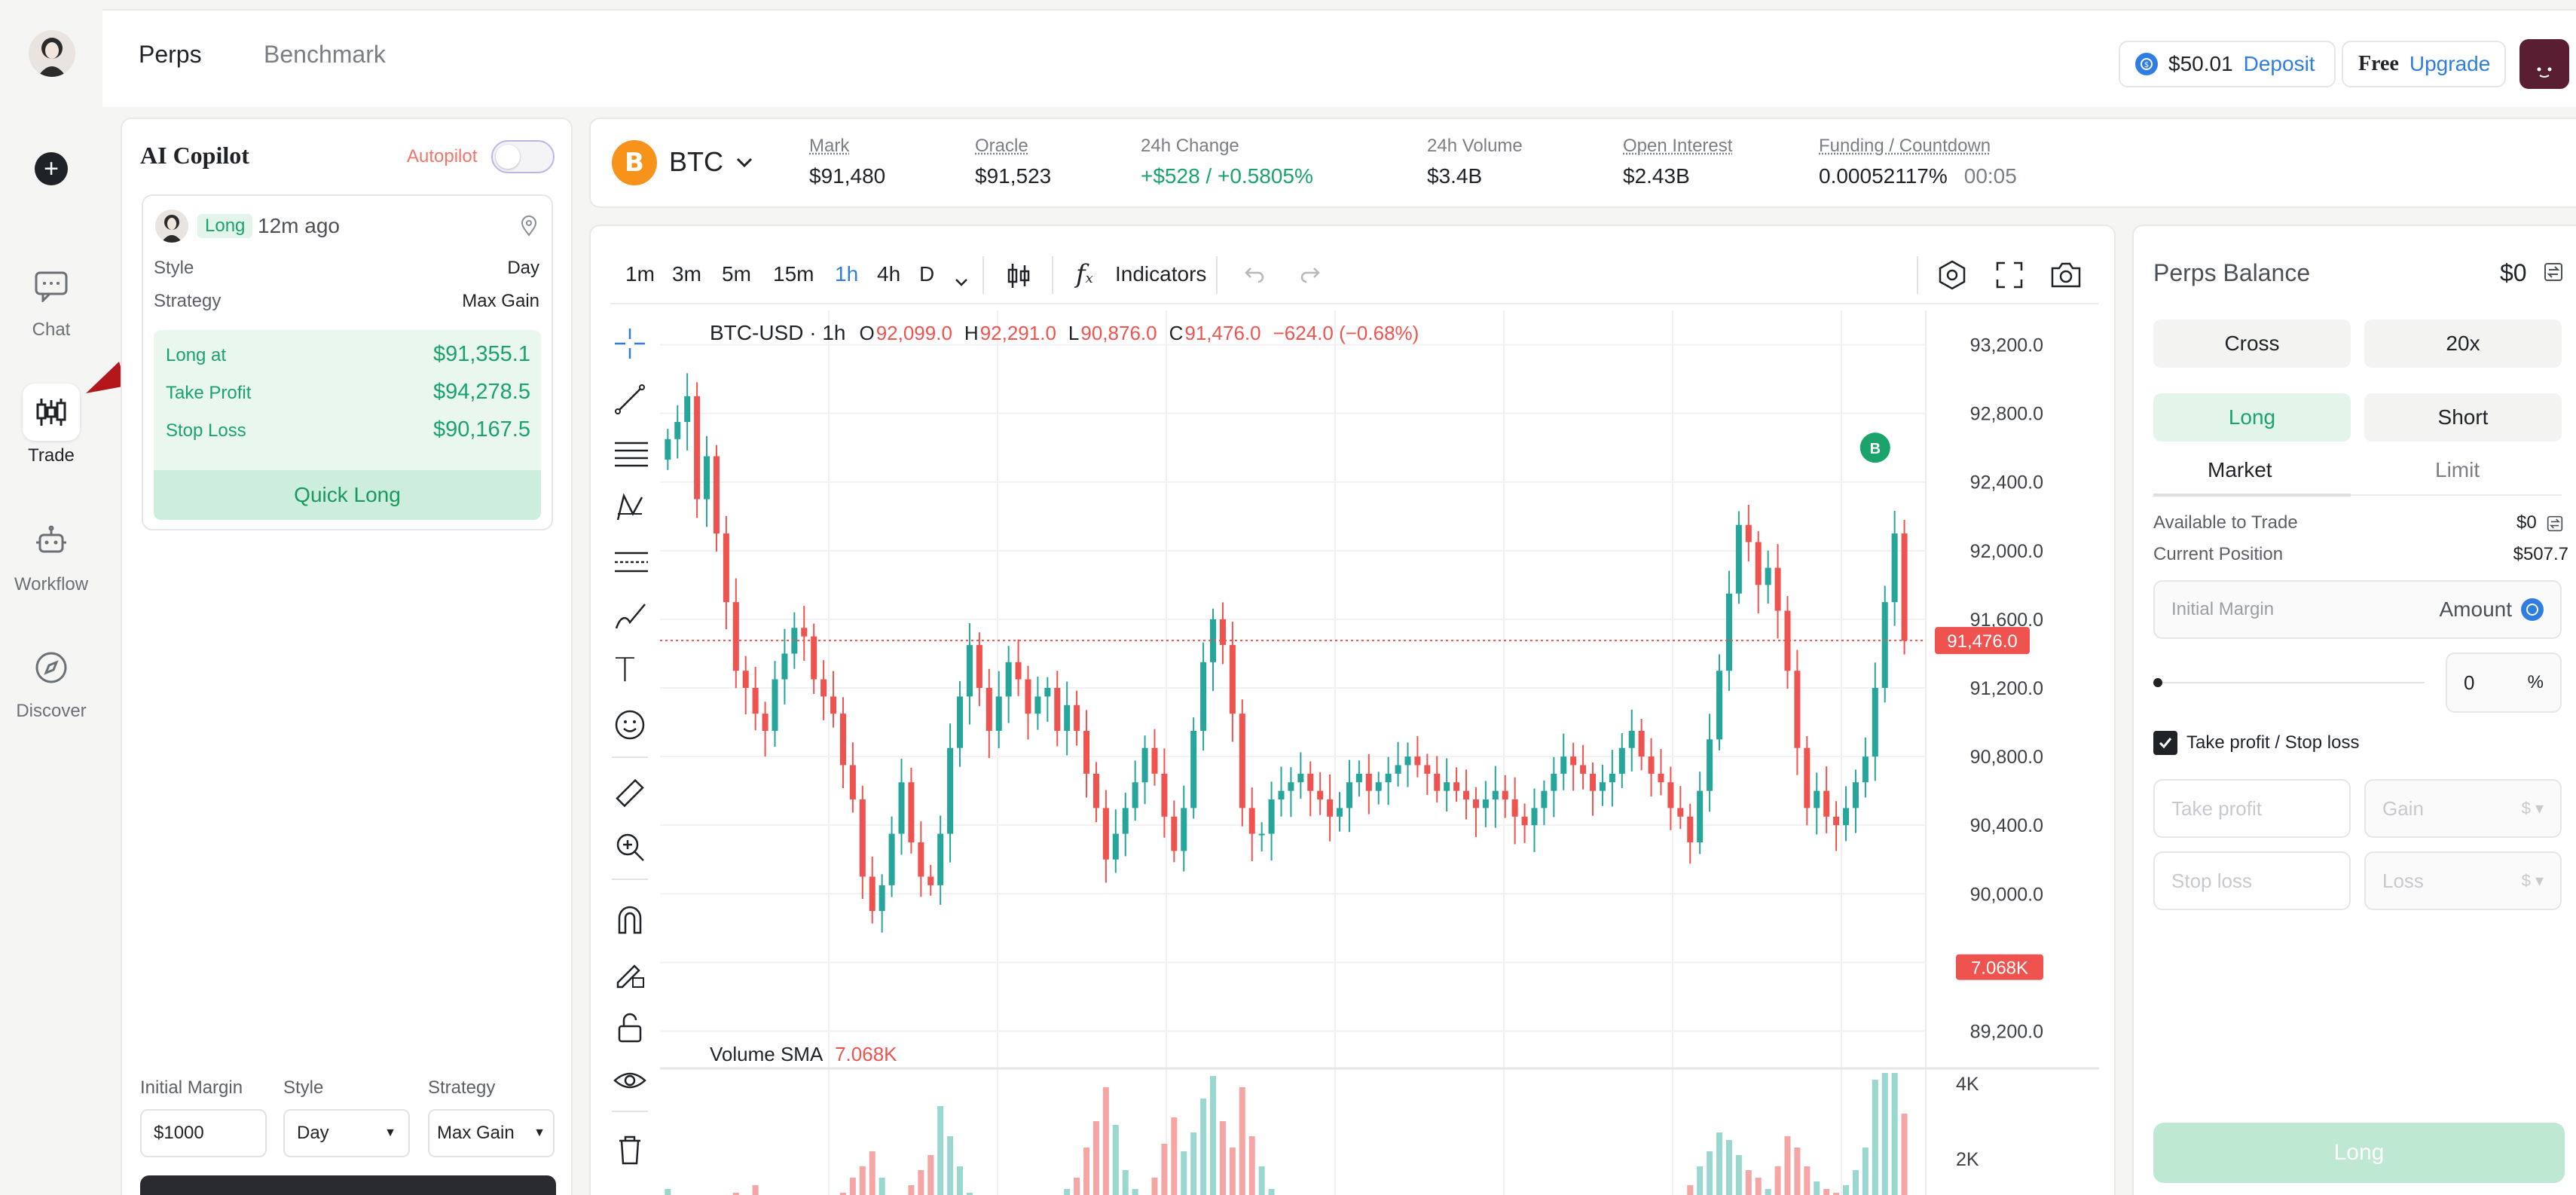  Describe the element at coordinates (2553, 274) in the screenshot. I see `transfer-icon` at that location.